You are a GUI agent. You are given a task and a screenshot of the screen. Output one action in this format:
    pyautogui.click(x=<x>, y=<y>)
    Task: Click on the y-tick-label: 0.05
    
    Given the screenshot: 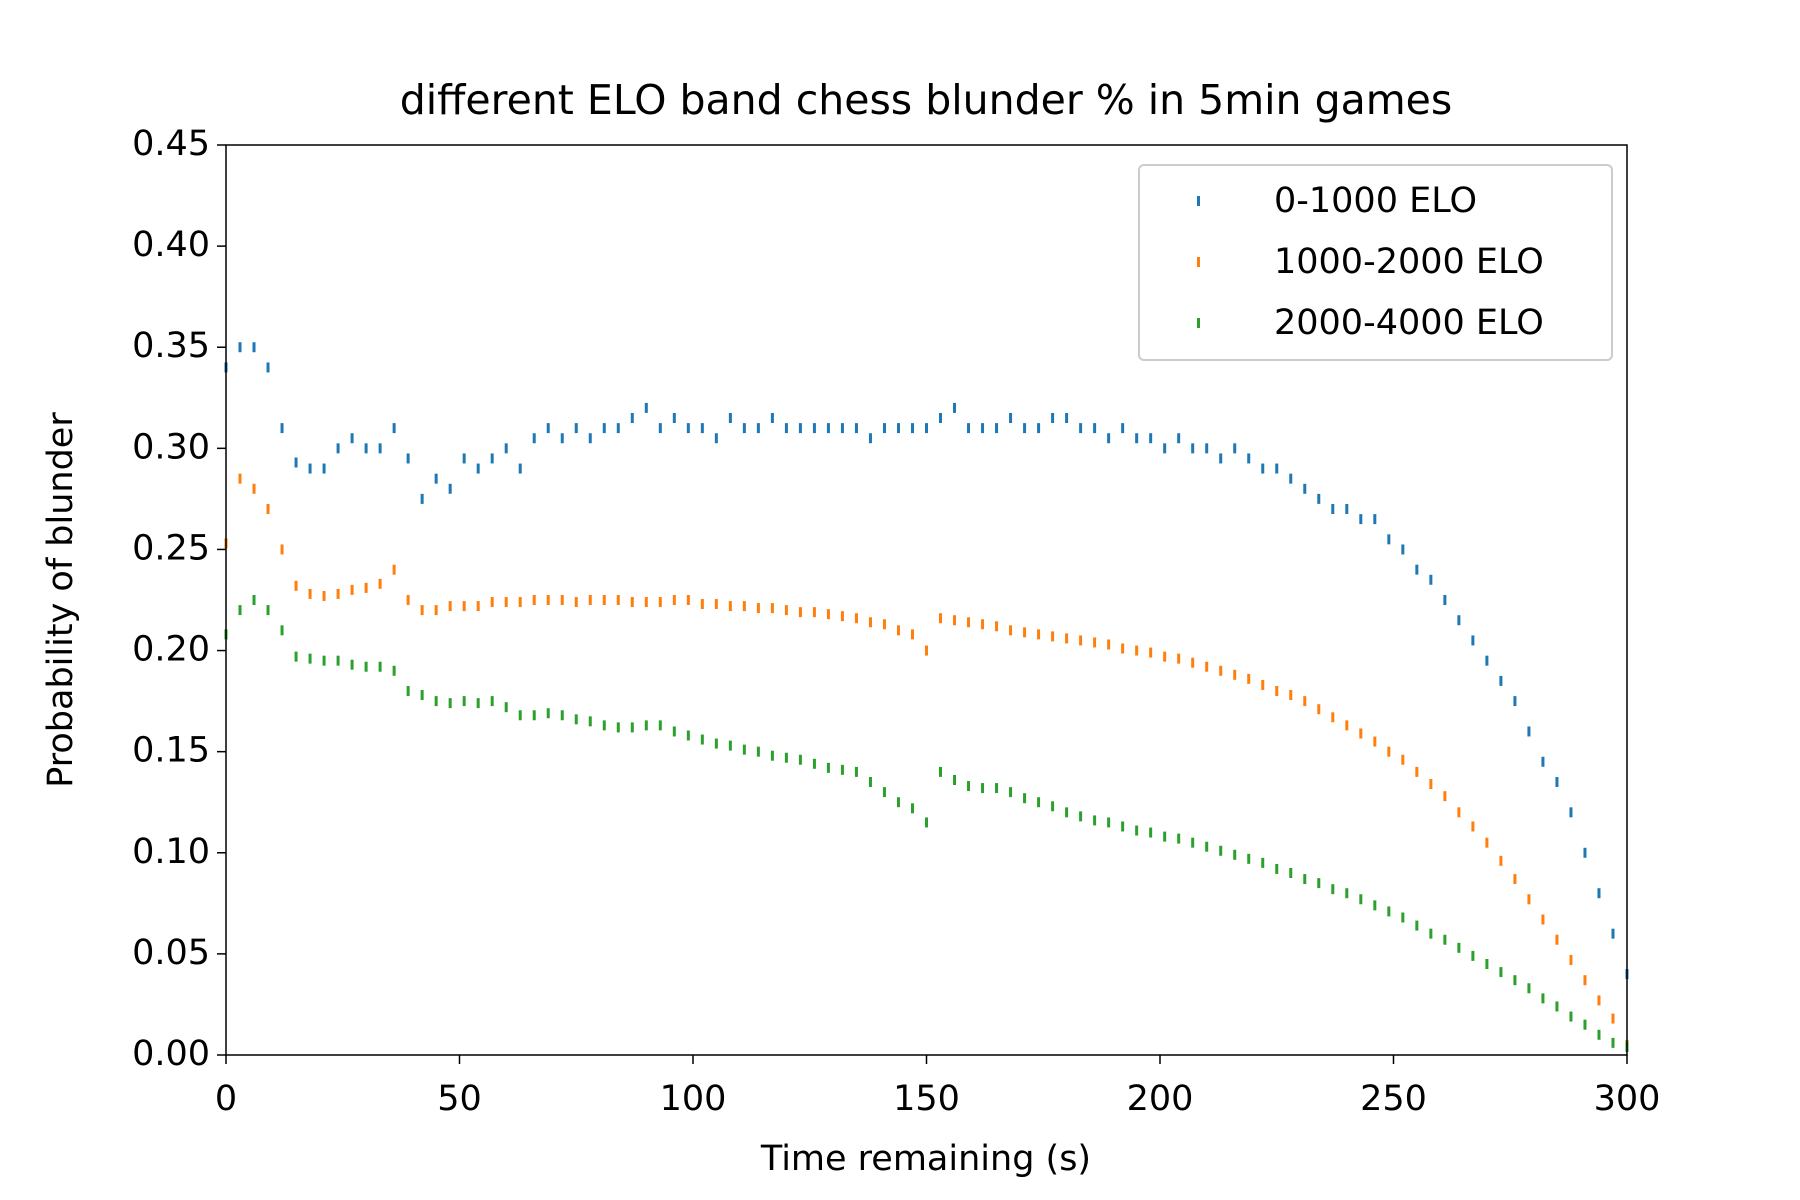 What is the action you would take?
    pyautogui.click(x=171, y=953)
    